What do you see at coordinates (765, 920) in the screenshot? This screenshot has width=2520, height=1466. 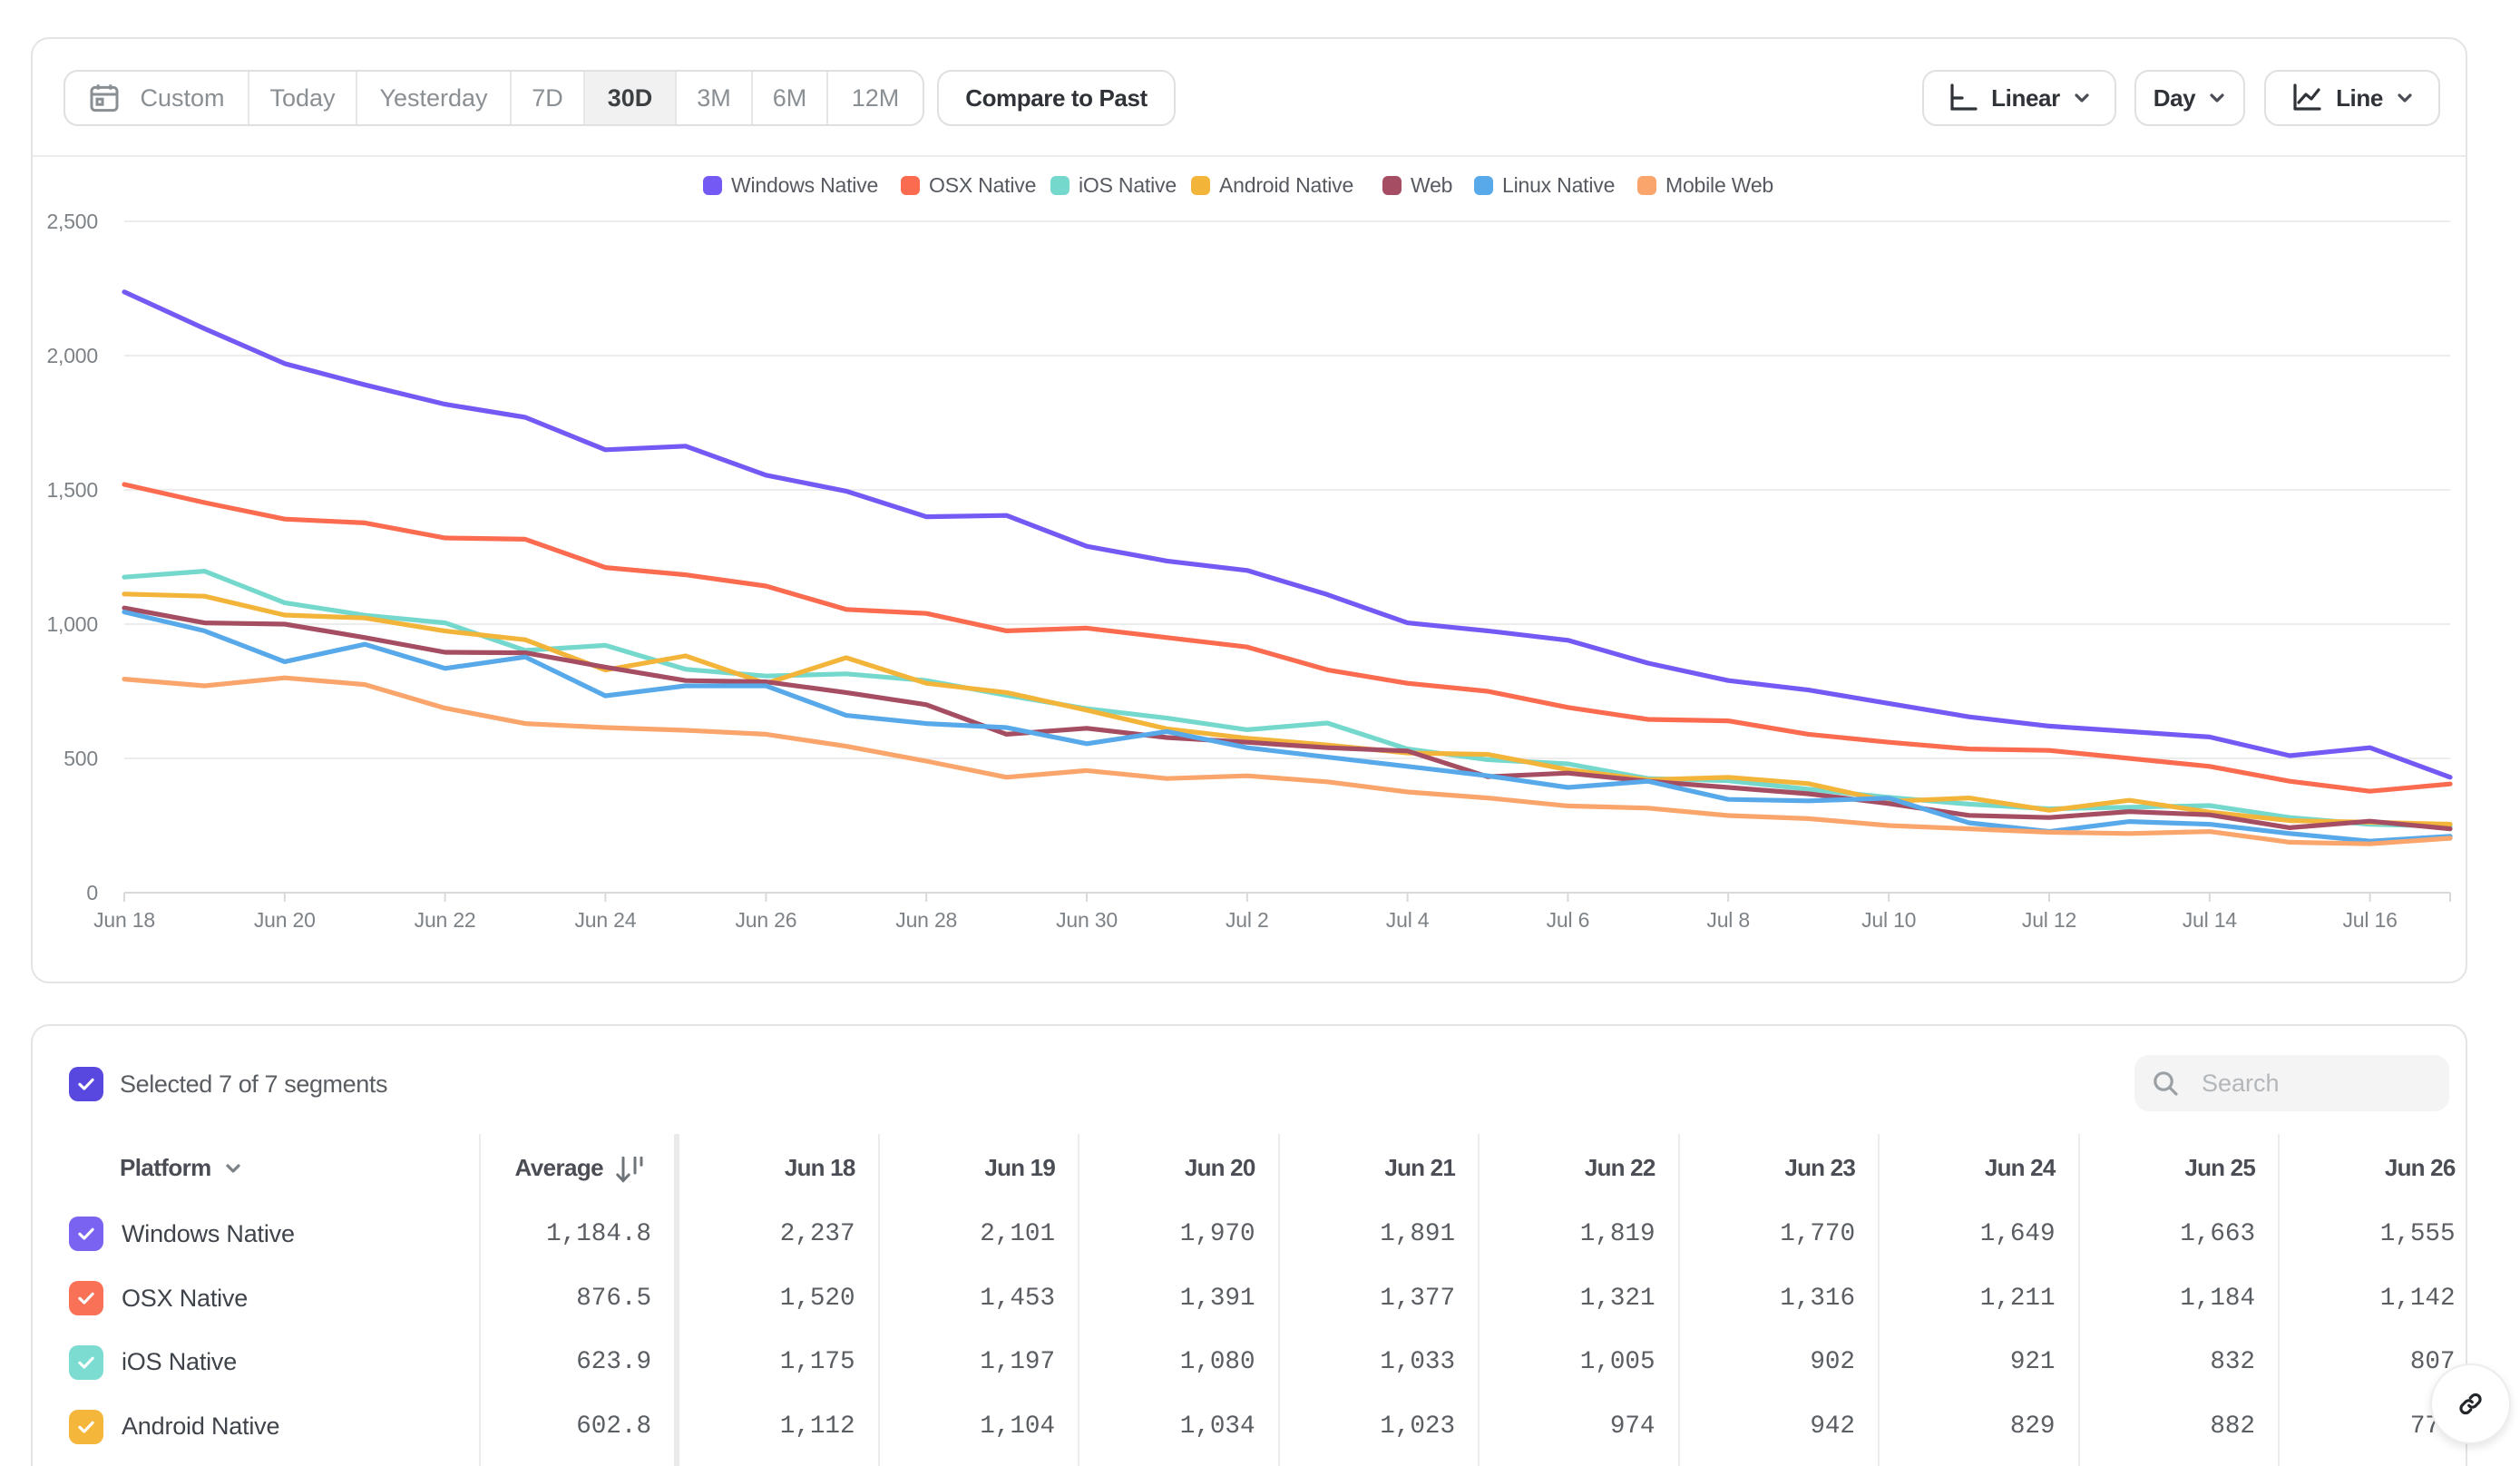 I see `svg-text: Jun 26` at bounding box center [765, 920].